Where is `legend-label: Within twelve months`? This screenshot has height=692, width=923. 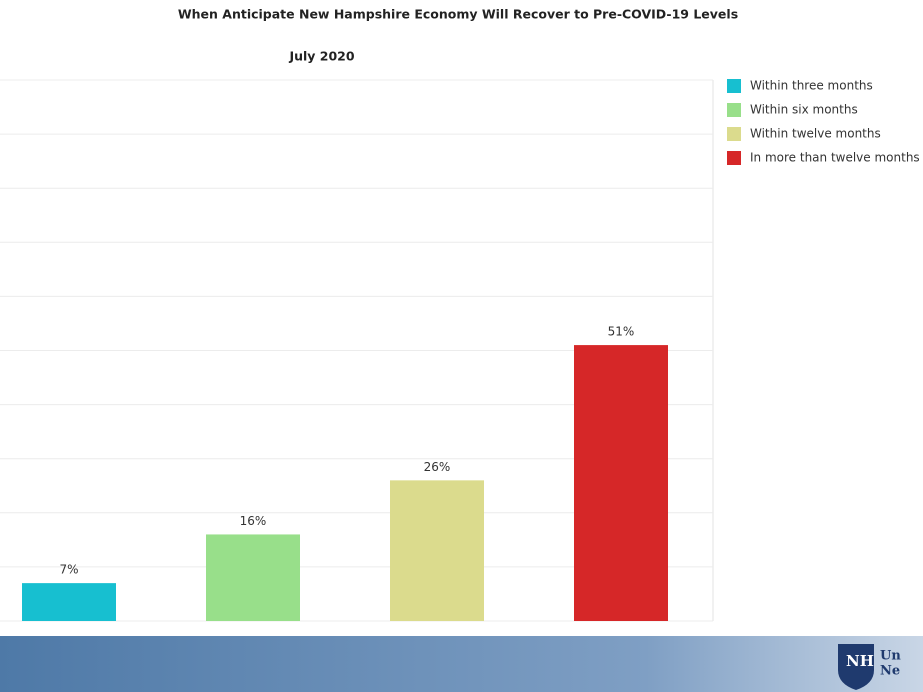 legend-label: Within twelve months is located at coordinates (815, 134).